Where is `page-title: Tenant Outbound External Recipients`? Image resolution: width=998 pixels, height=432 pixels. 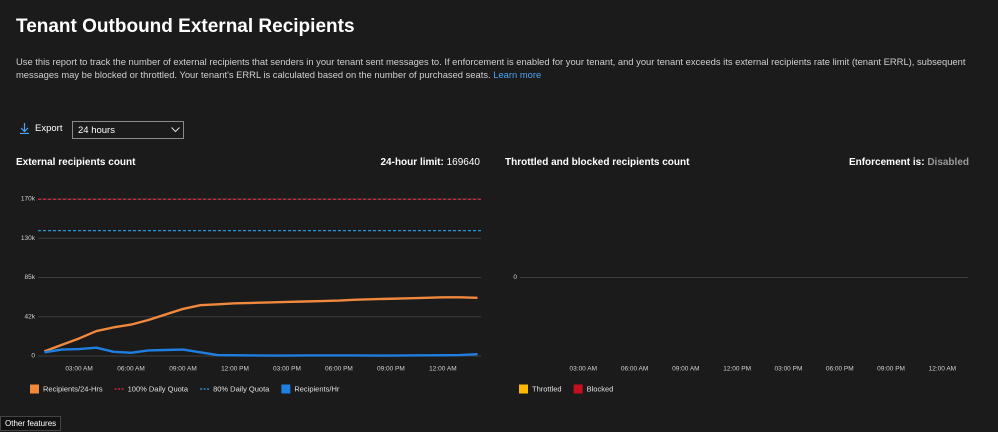 page-title: Tenant Outbound External Recipients is located at coordinates (185, 26).